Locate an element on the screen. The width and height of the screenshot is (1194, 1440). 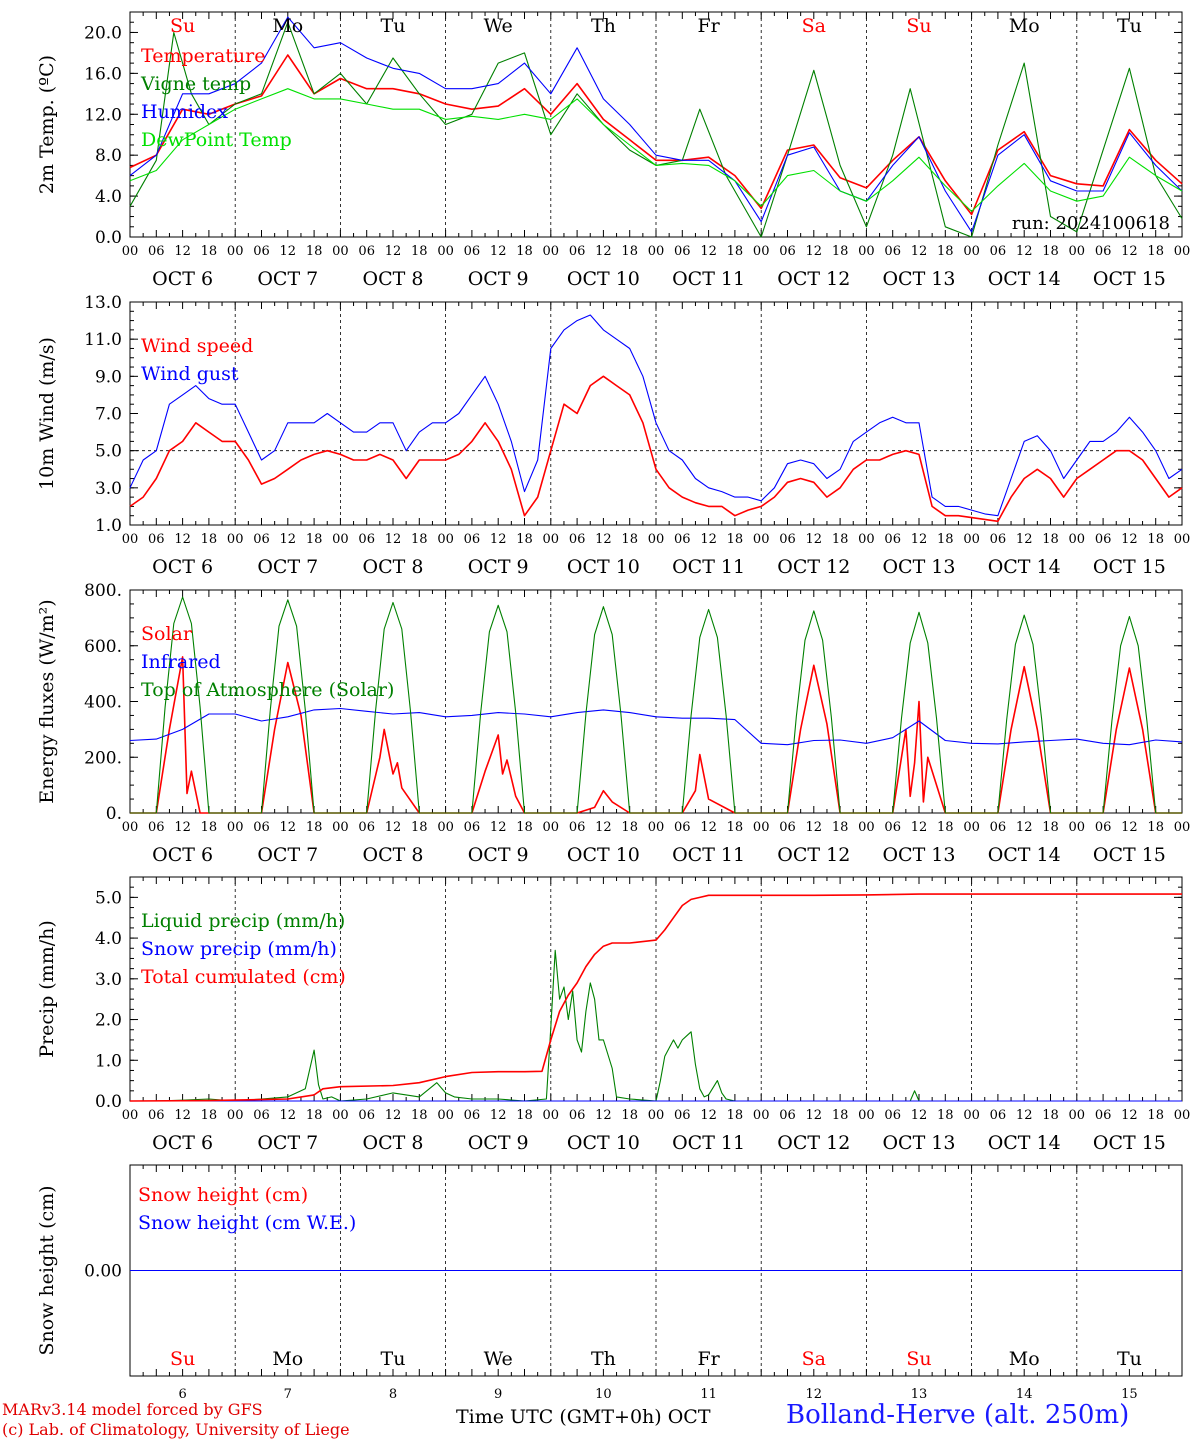
precip-series-total-cumulated-cm- is located at coordinates (655, 997).